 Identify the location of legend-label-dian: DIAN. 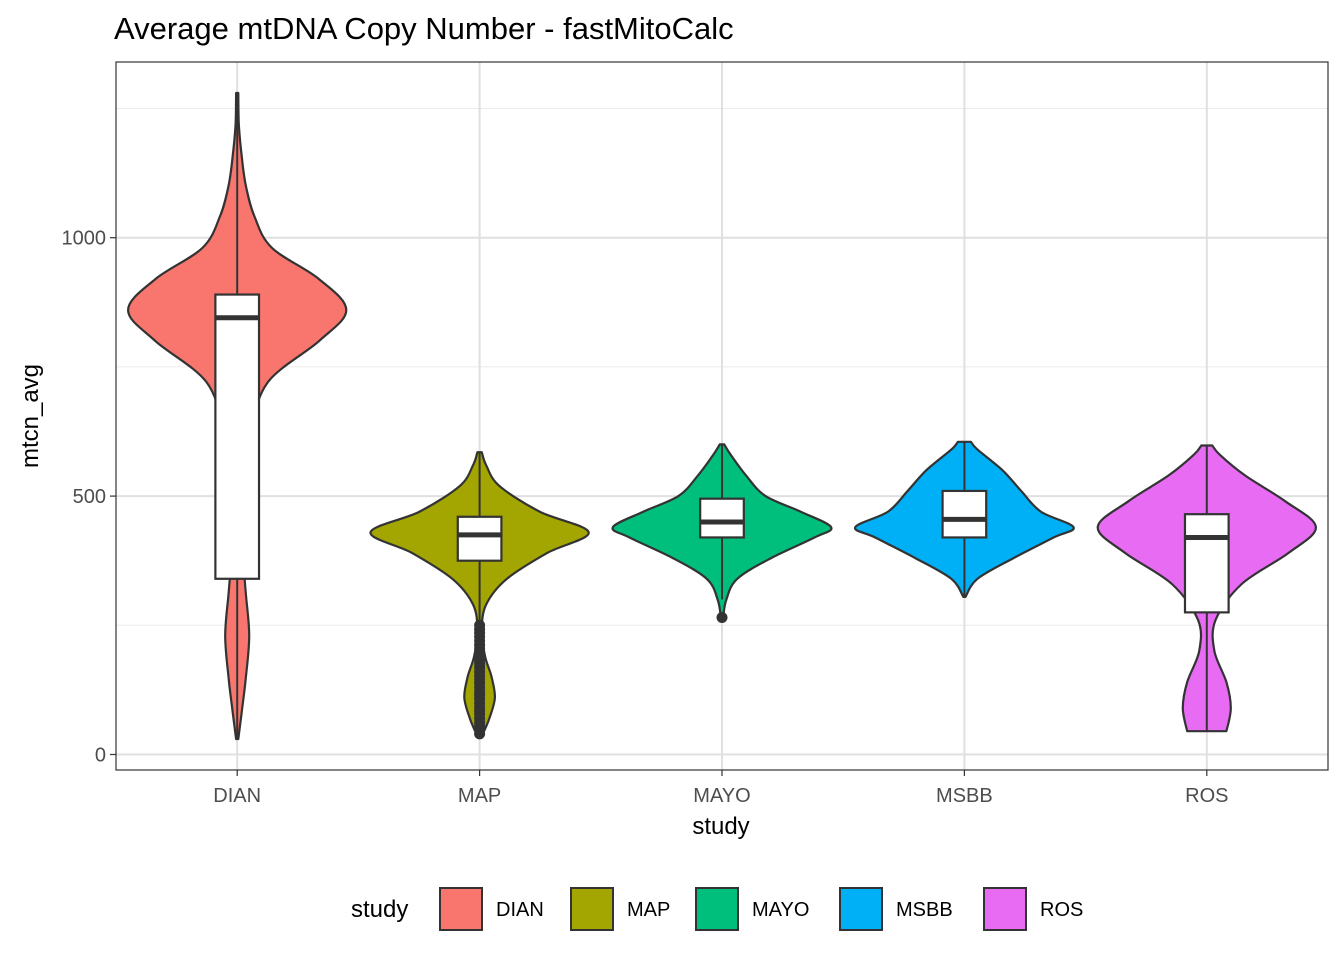
(520, 910).